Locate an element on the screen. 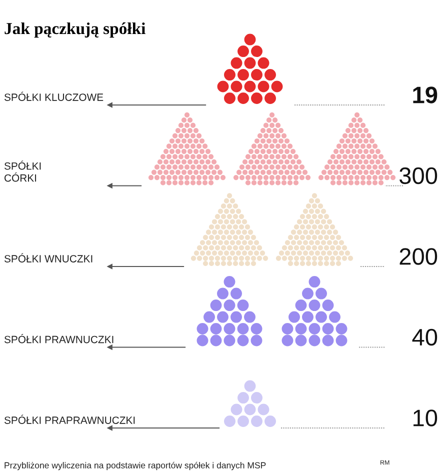 The image size is (446, 476). text: Jak pączkują spółki is located at coordinates (75, 30).